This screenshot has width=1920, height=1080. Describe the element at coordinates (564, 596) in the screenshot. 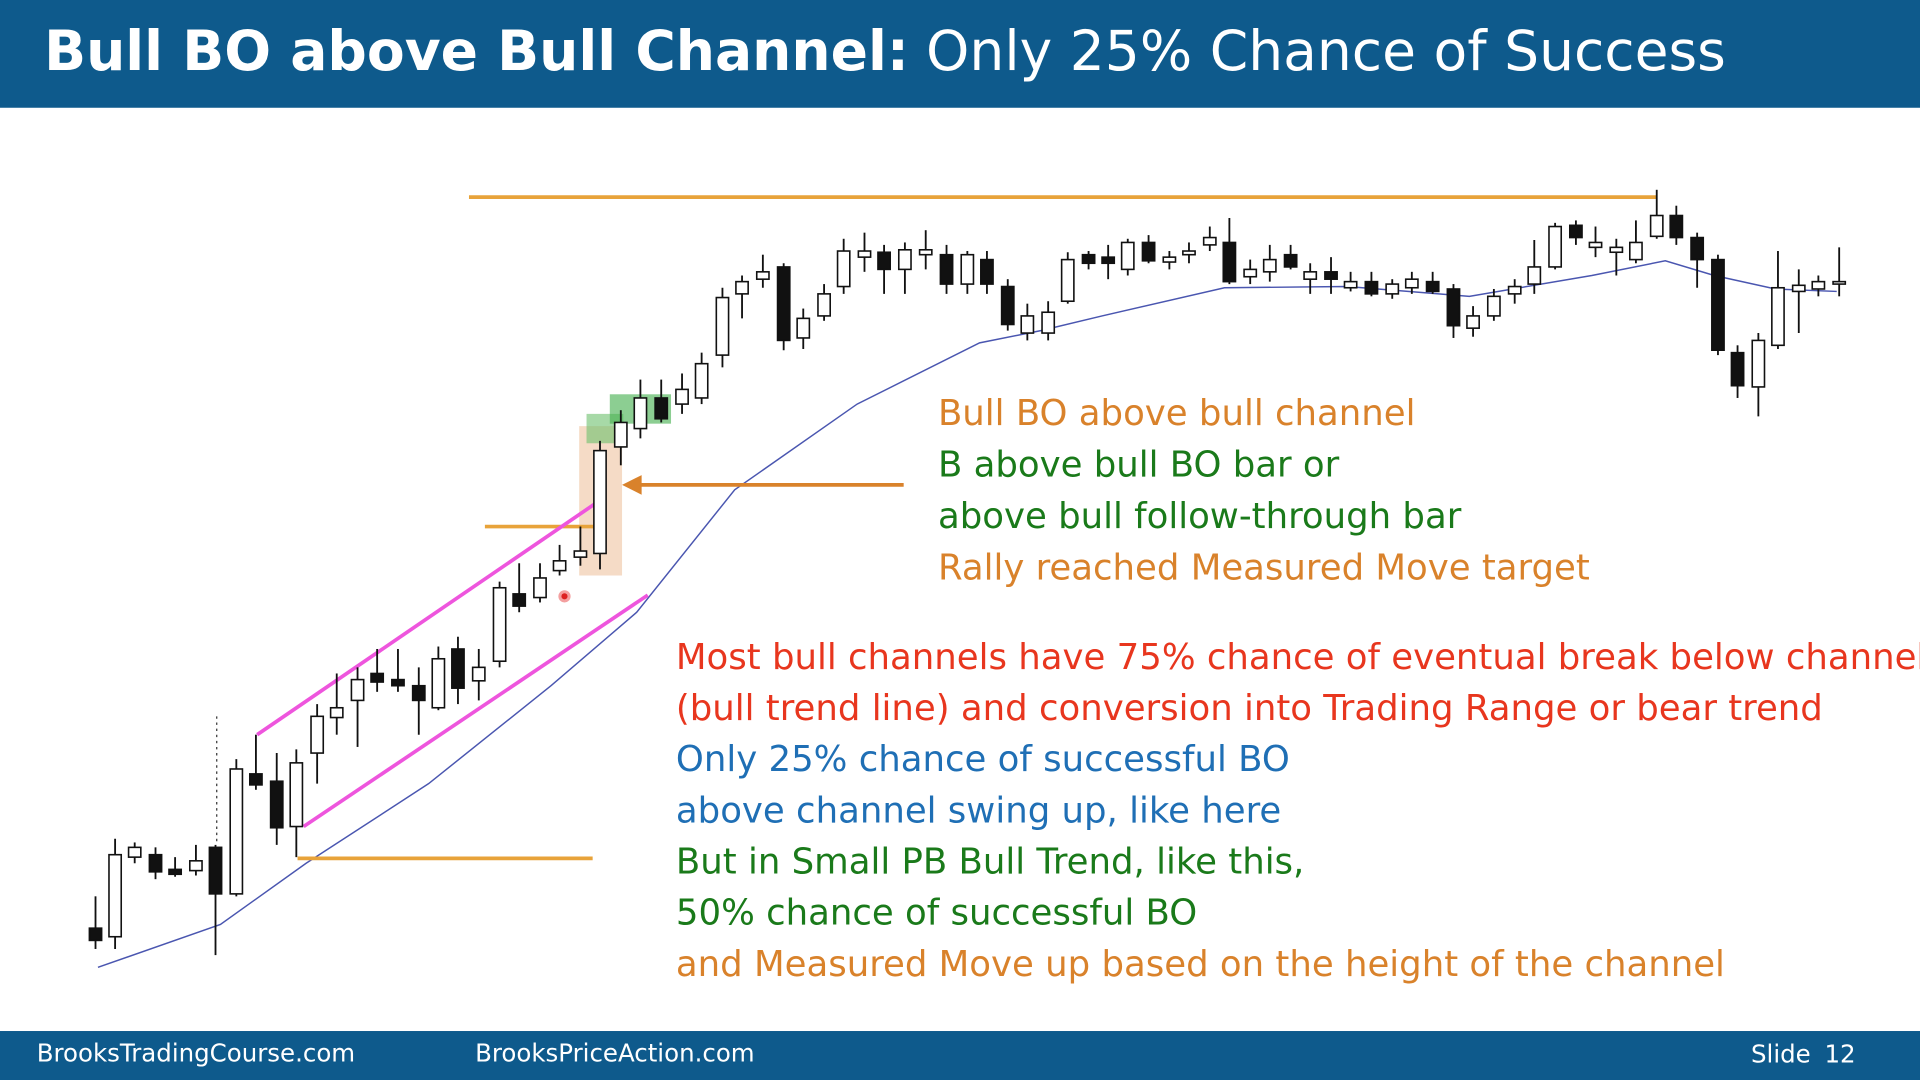

I see `marker-dot` at that location.